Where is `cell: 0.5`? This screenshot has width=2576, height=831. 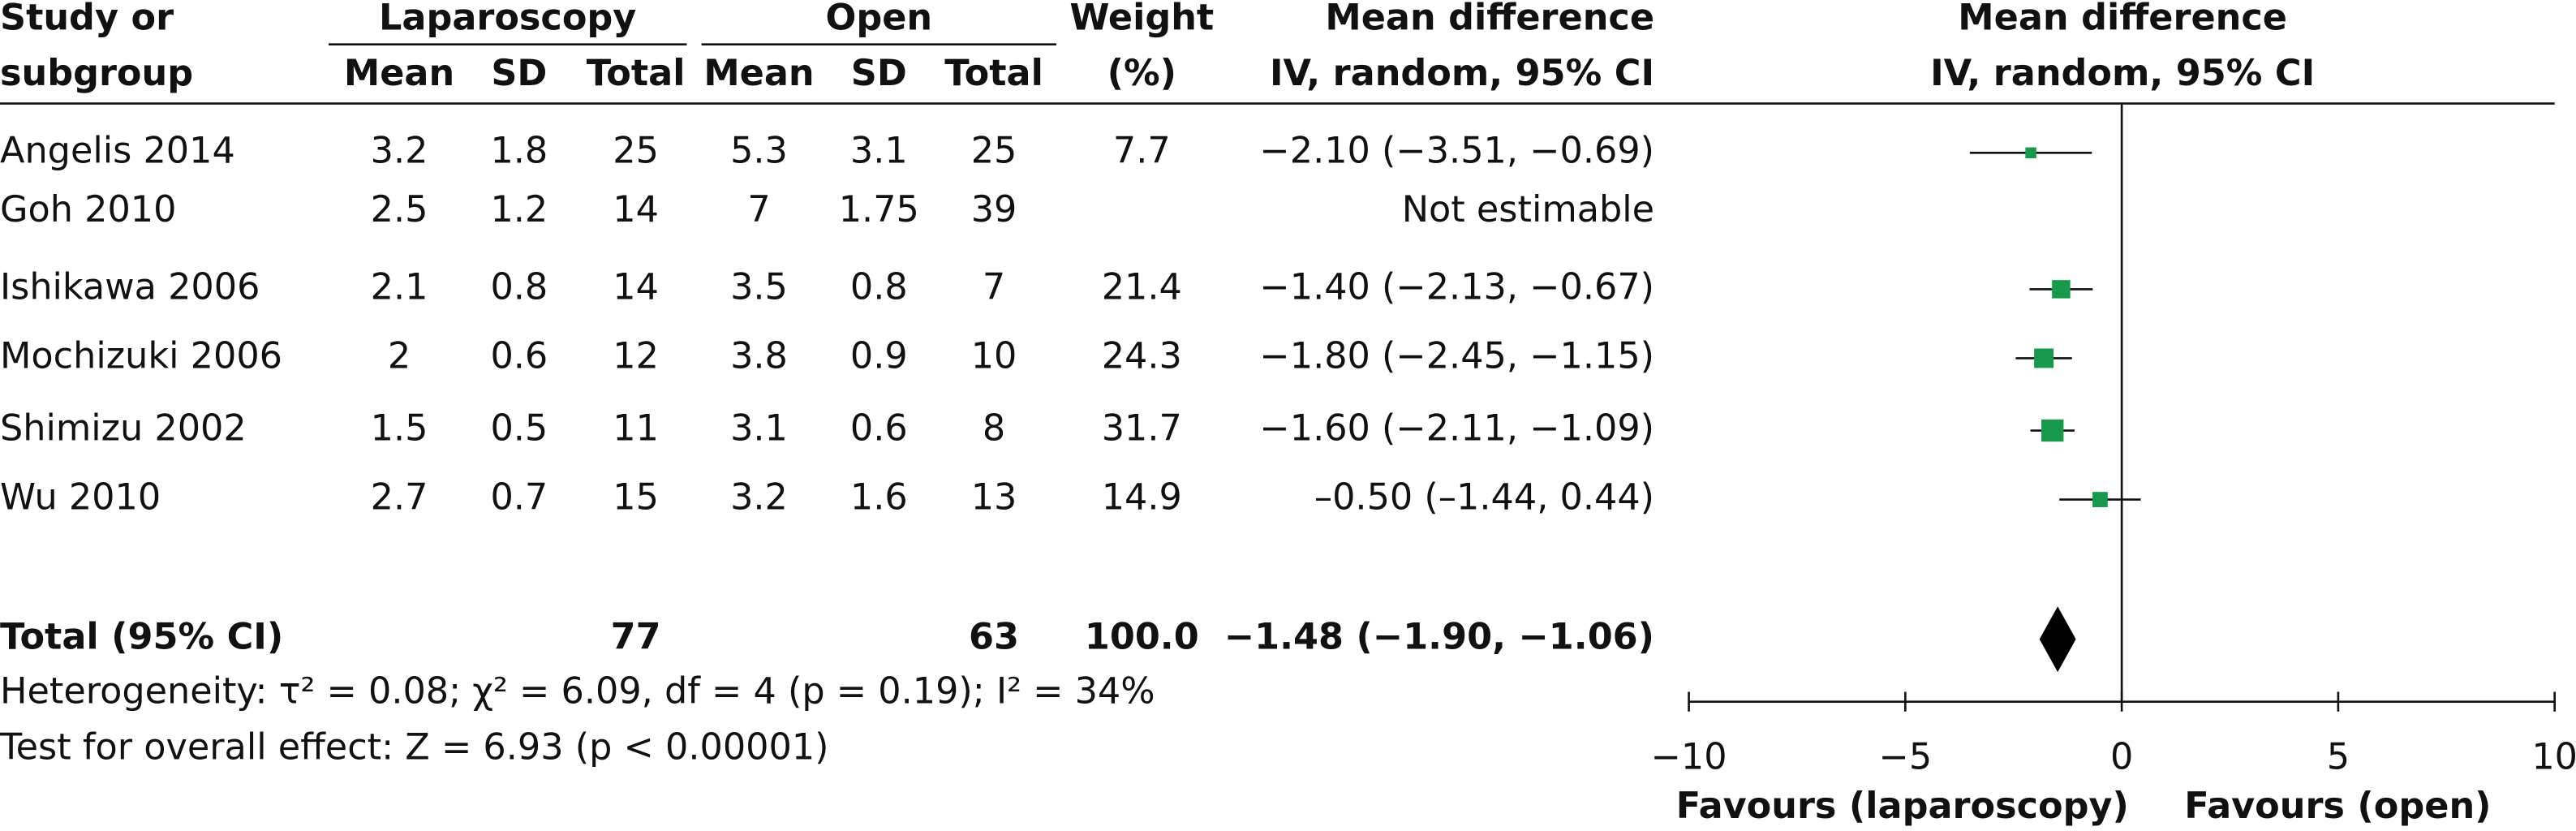 cell: 0.5 is located at coordinates (519, 428).